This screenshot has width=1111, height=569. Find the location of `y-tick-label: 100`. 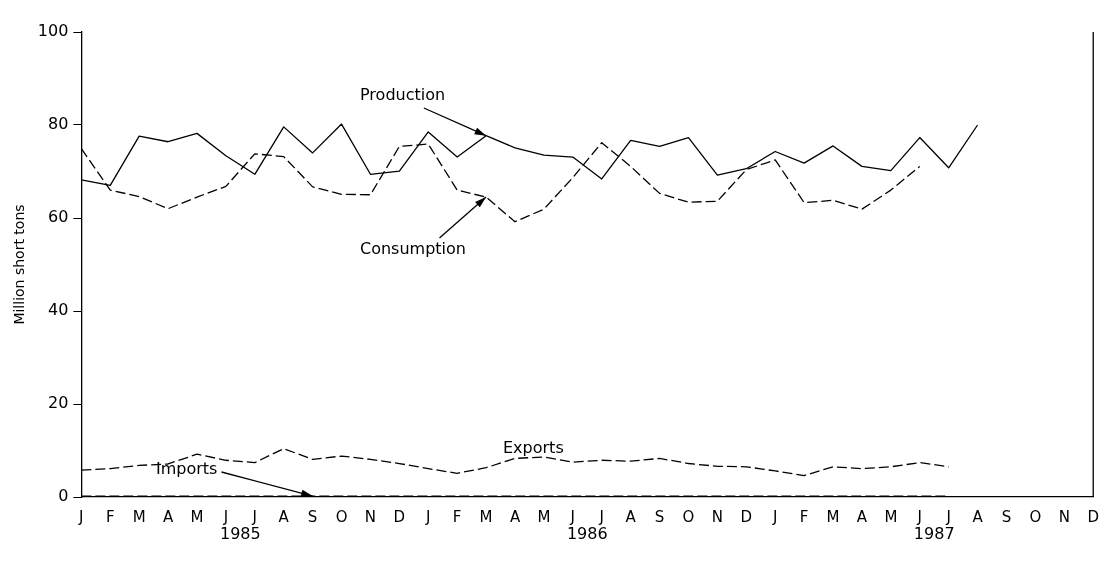

y-tick-label: 100 is located at coordinates (53, 31).